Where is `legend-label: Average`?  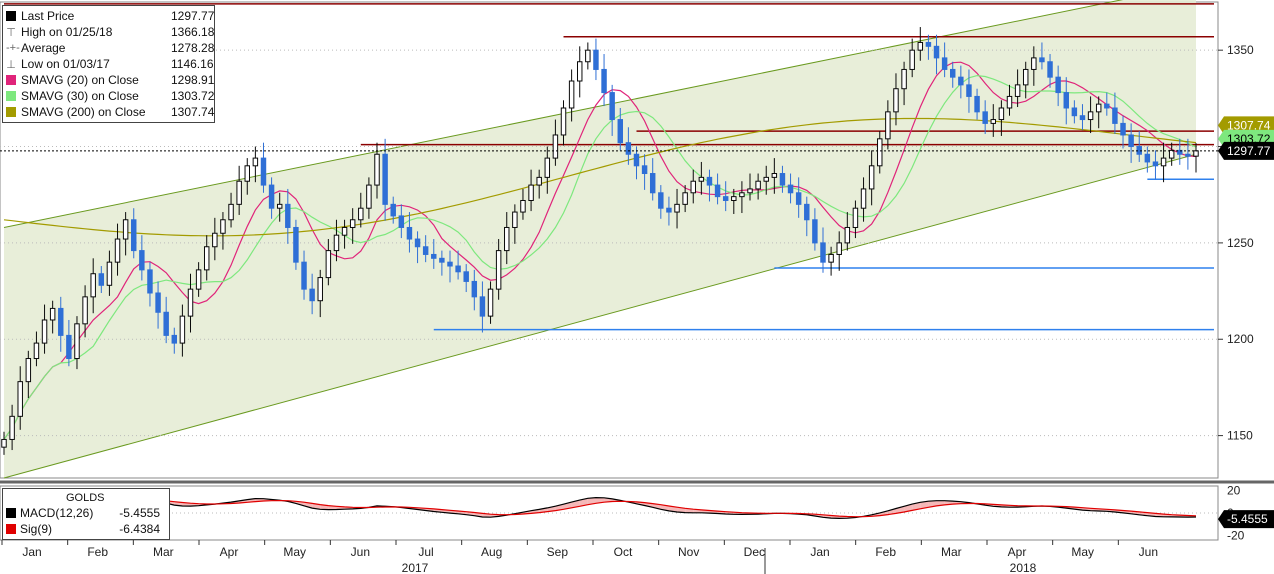 legend-label: Average is located at coordinates (43, 48).